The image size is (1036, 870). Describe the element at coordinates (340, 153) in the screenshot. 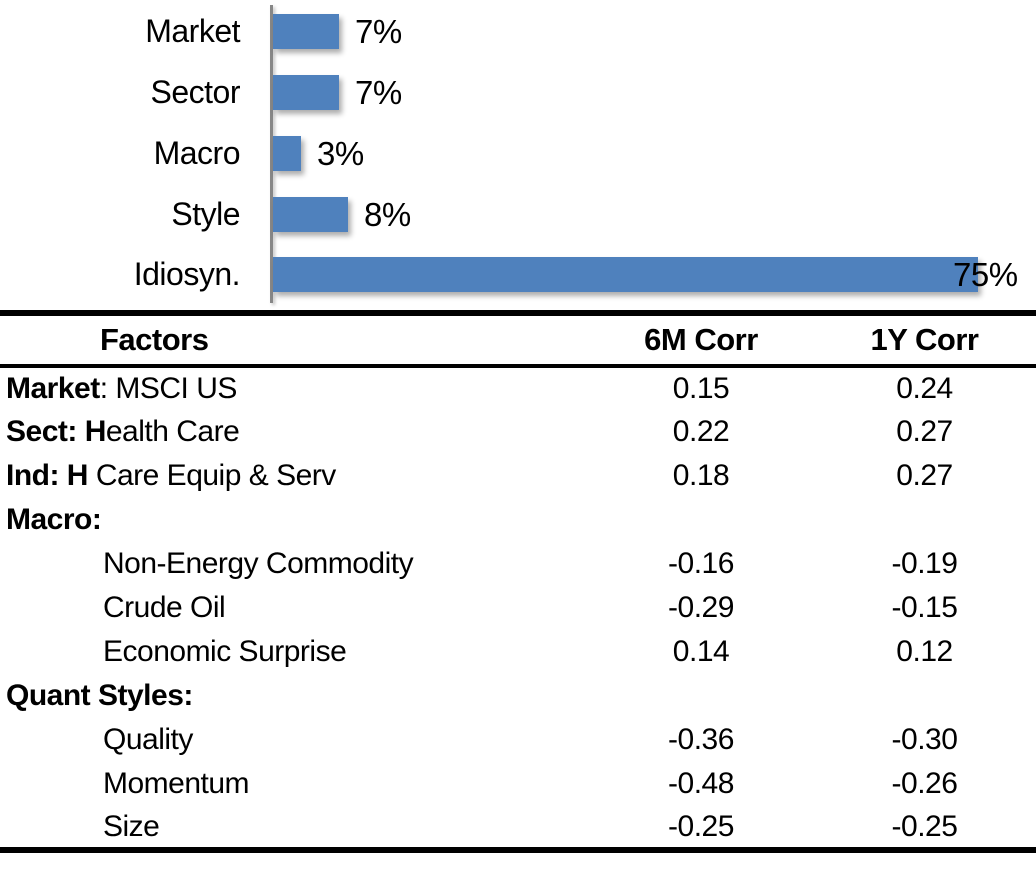

I see `chart-bar-value-label: 3%` at that location.